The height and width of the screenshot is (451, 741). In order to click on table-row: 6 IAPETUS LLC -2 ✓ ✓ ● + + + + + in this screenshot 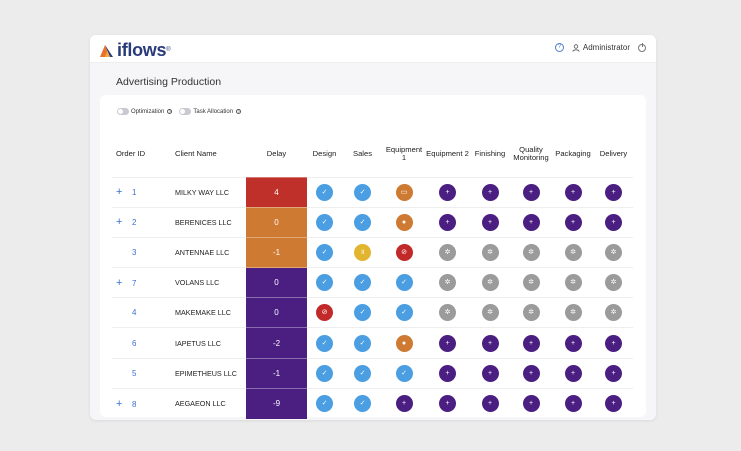, I will do `click(372, 343)`.